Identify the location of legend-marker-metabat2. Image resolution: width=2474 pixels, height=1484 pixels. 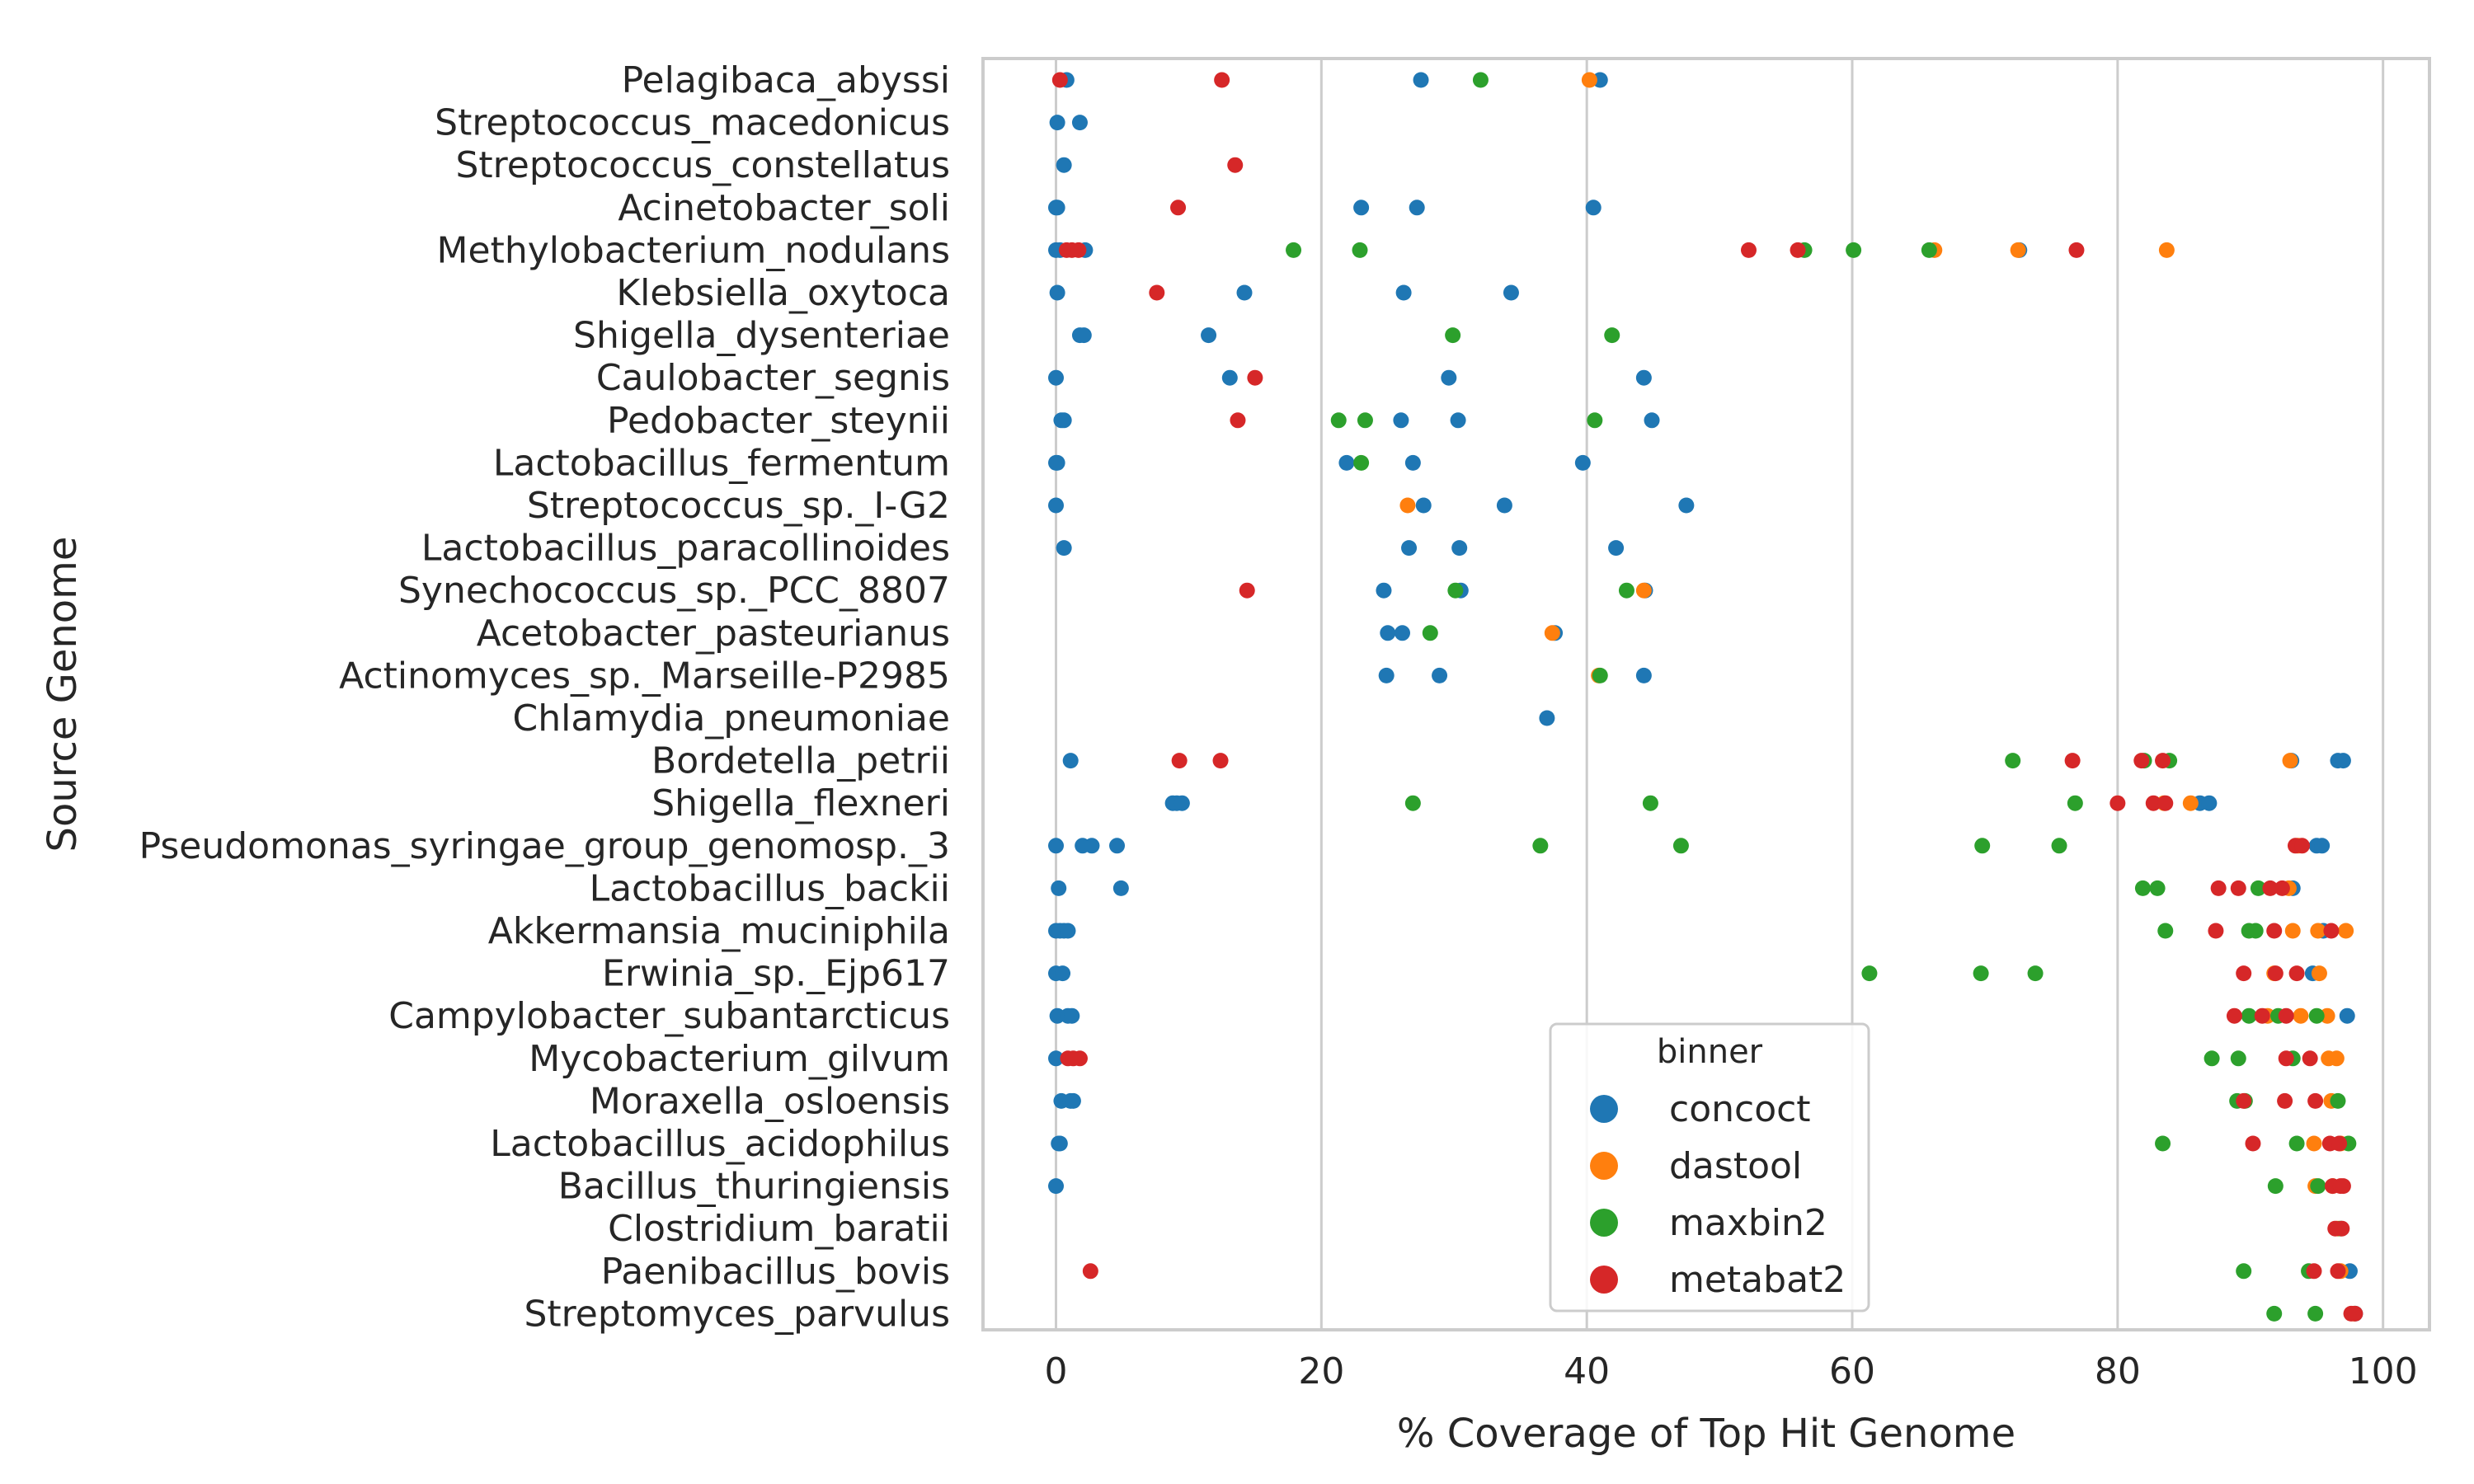
(1604, 1280).